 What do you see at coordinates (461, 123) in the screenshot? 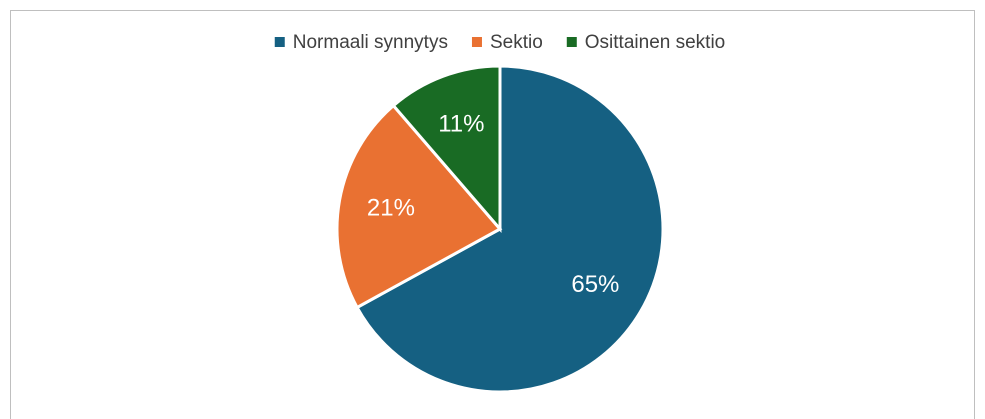
I see `data-label: 11%` at bounding box center [461, 123].